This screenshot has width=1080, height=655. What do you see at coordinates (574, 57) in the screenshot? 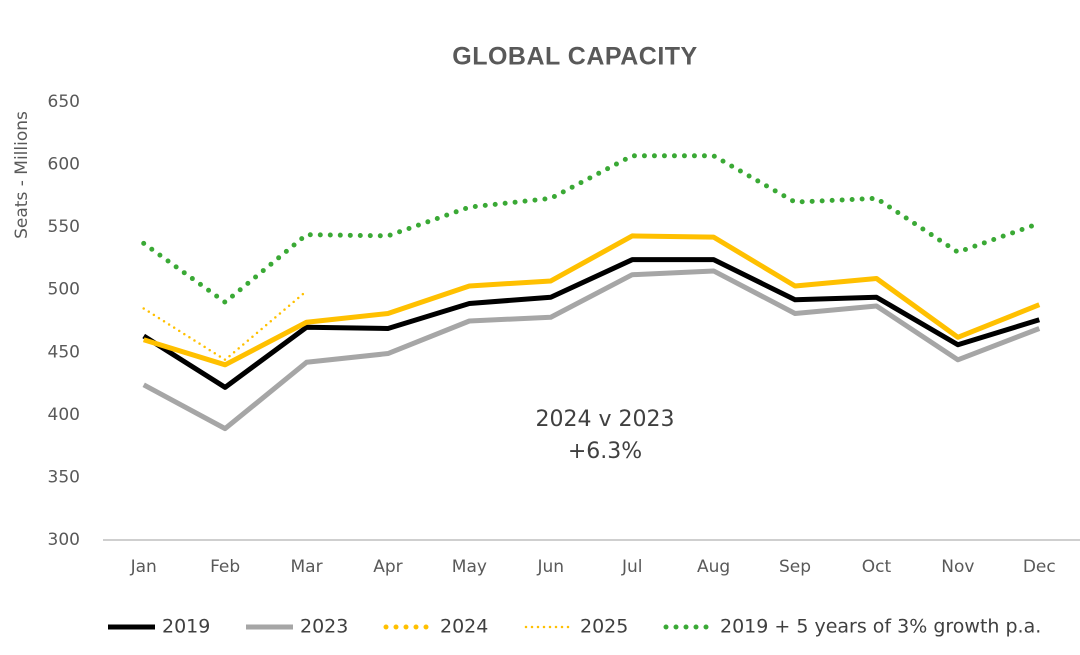
I see `chart-title: GLOBAL CAPACITY` at bounding box center [574, 57].